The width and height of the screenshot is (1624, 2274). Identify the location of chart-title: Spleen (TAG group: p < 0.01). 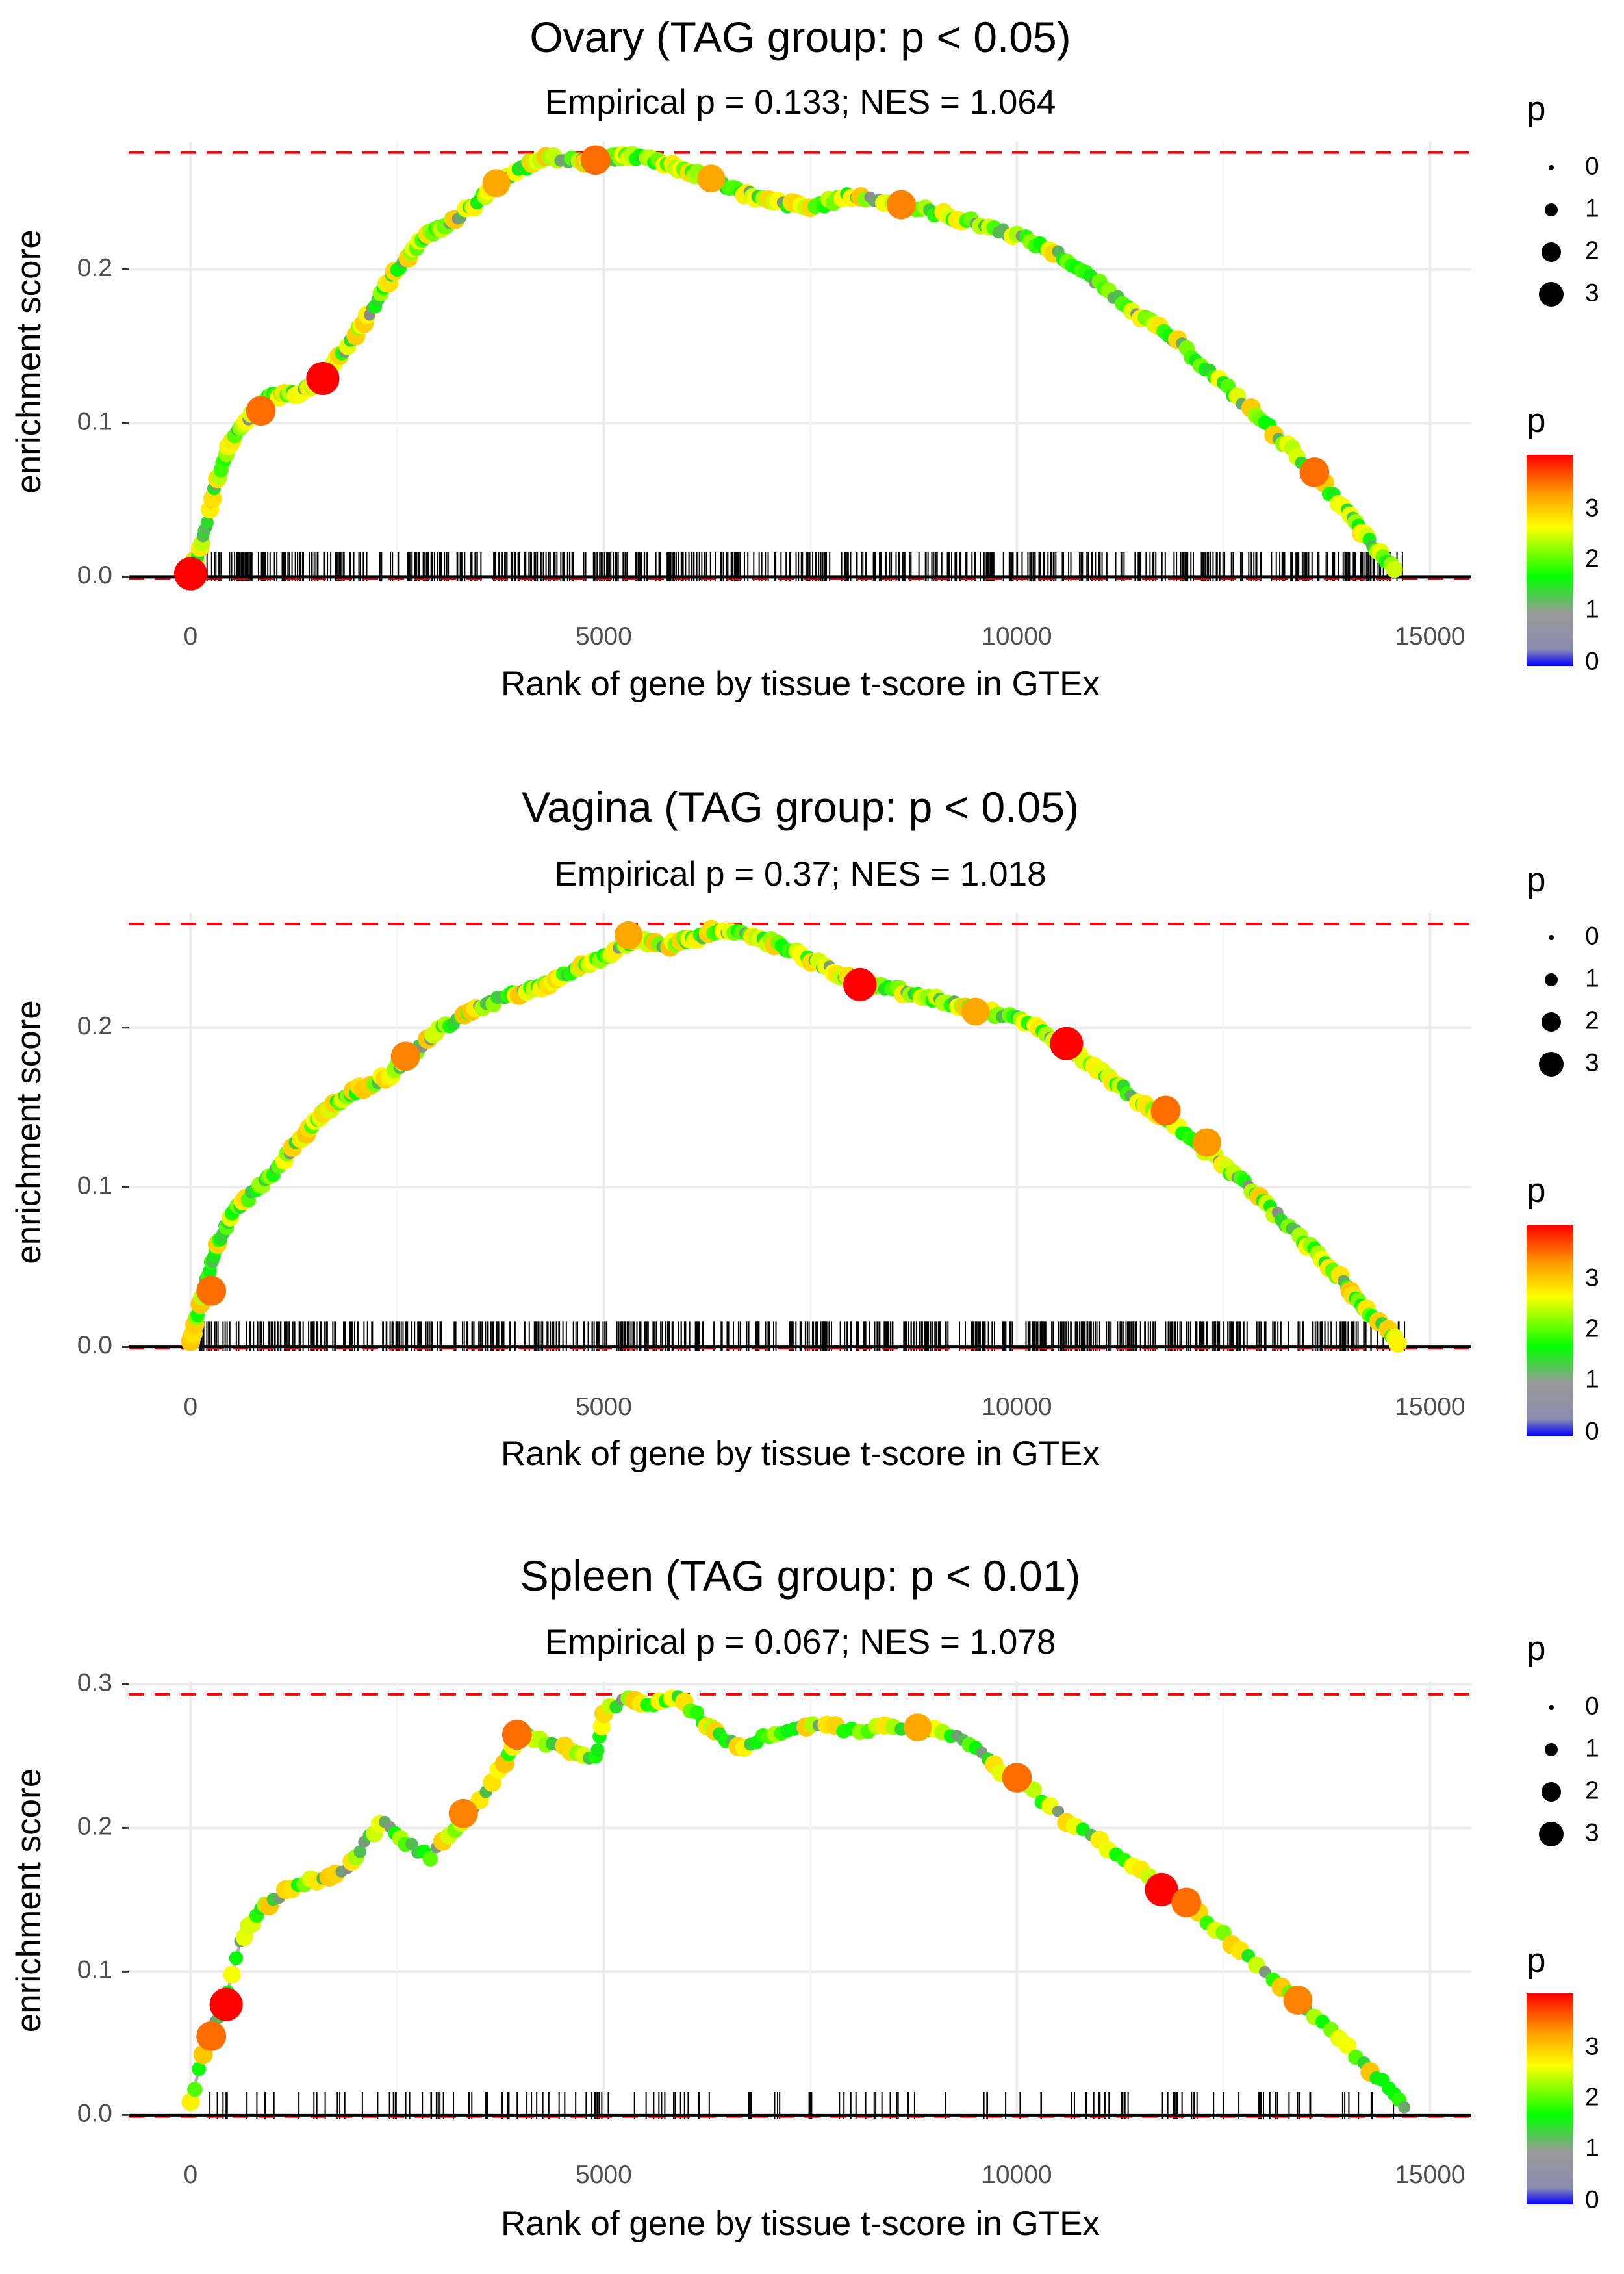
(800, 1576).